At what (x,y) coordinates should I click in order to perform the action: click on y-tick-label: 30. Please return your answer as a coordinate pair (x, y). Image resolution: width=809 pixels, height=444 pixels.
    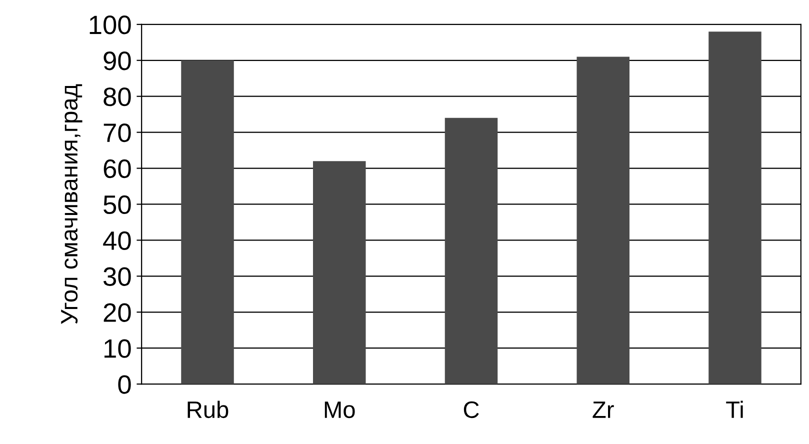
    Looking at the image, I should click on (117, 276).